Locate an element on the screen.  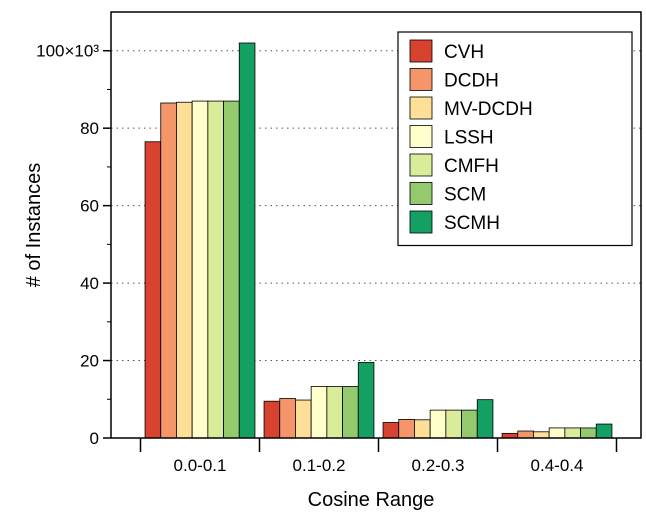
y-tick-label: 60 is located at coordinates (89, 206).